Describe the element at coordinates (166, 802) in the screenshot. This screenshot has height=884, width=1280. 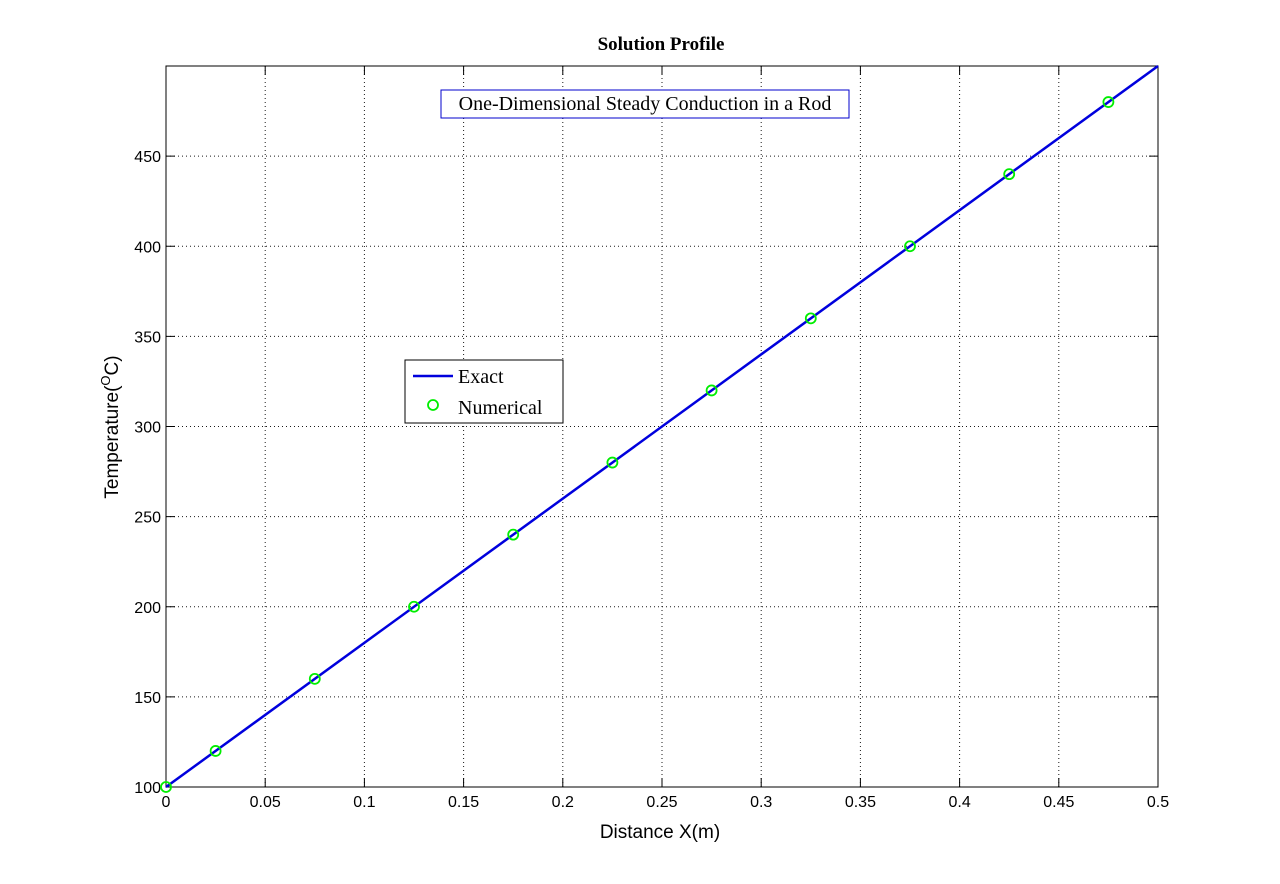
I see `x-tick-label: 0` at that location.